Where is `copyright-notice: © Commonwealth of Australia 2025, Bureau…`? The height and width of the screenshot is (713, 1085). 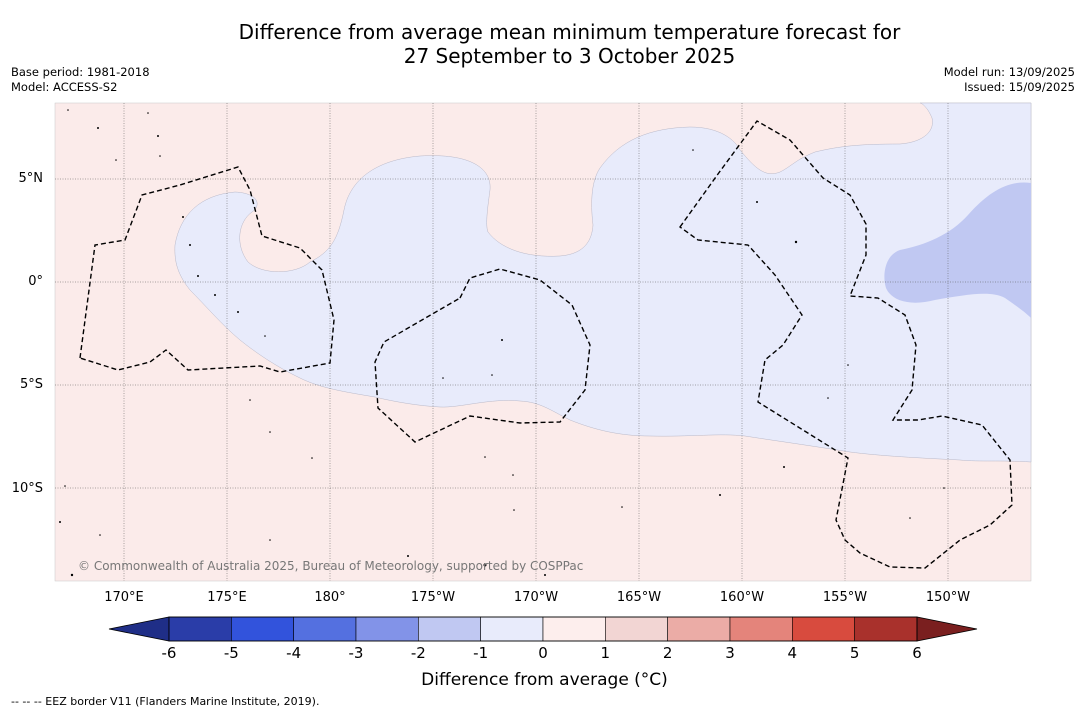 copyright-notice: © Commonwealth of Australia 2025, Bureau… is located at coordinates (331, 566).